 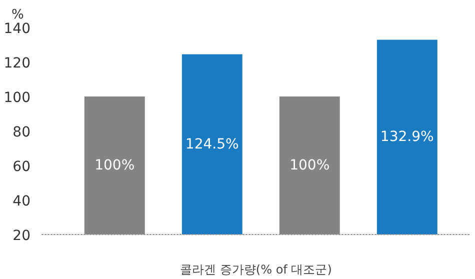 What do you see at coordinates (256, 269) in the screenshot?
I see `x-axis-title: 콜라겐 증가량(% of 대조군)` at bounding box center [256, 269].